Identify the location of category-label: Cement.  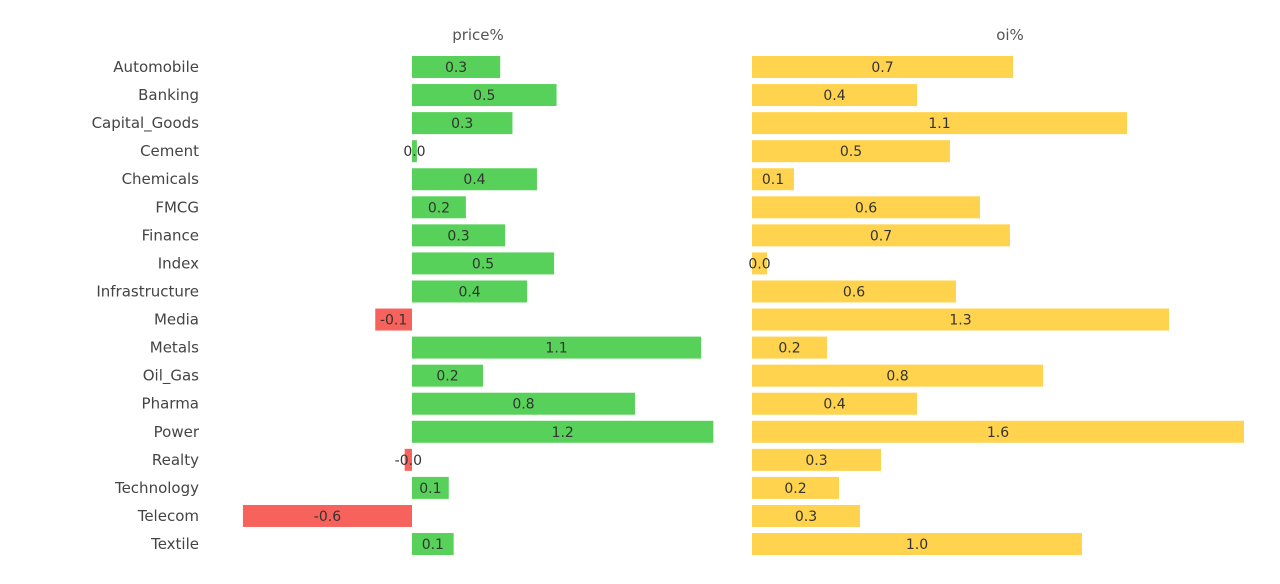
(169, 151).